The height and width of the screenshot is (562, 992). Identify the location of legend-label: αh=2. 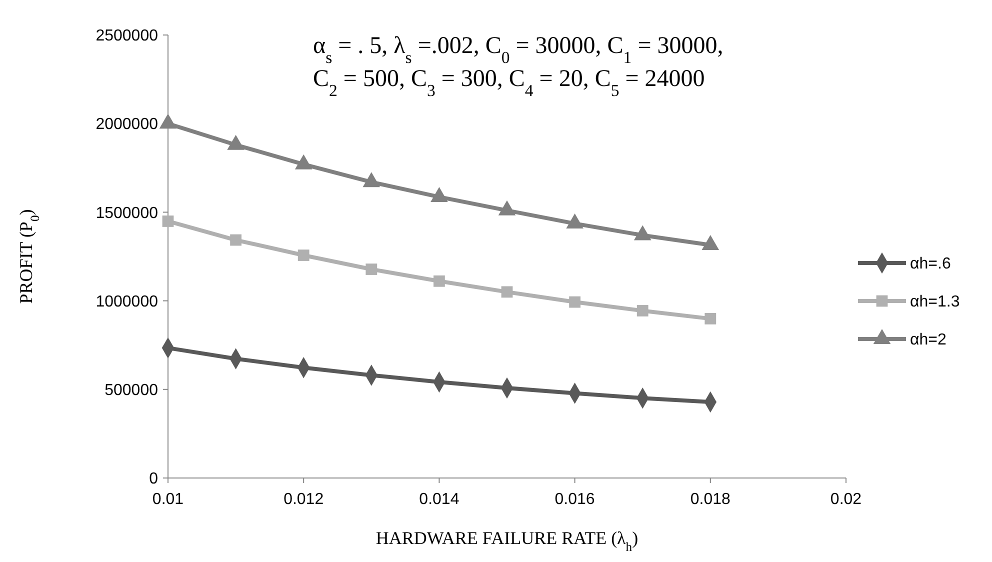
(928, 340).